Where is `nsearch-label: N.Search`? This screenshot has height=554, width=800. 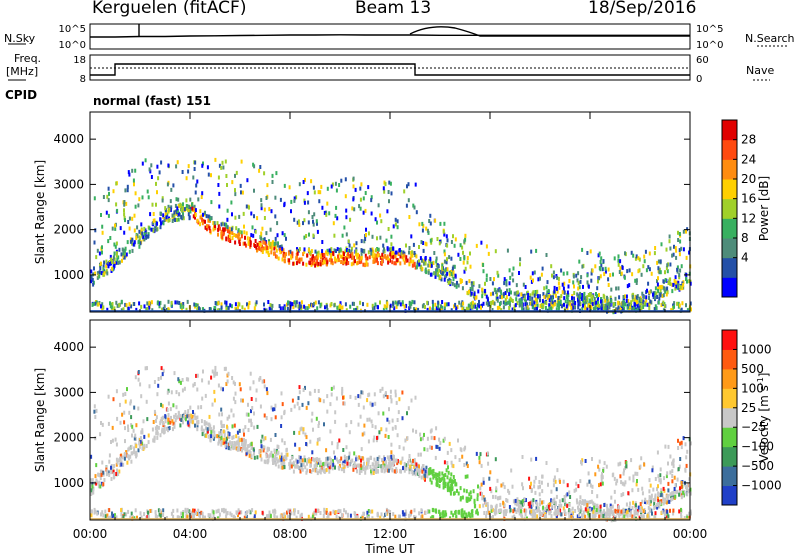
nsearch-label: N.Search is located at coordinates (770, 38).